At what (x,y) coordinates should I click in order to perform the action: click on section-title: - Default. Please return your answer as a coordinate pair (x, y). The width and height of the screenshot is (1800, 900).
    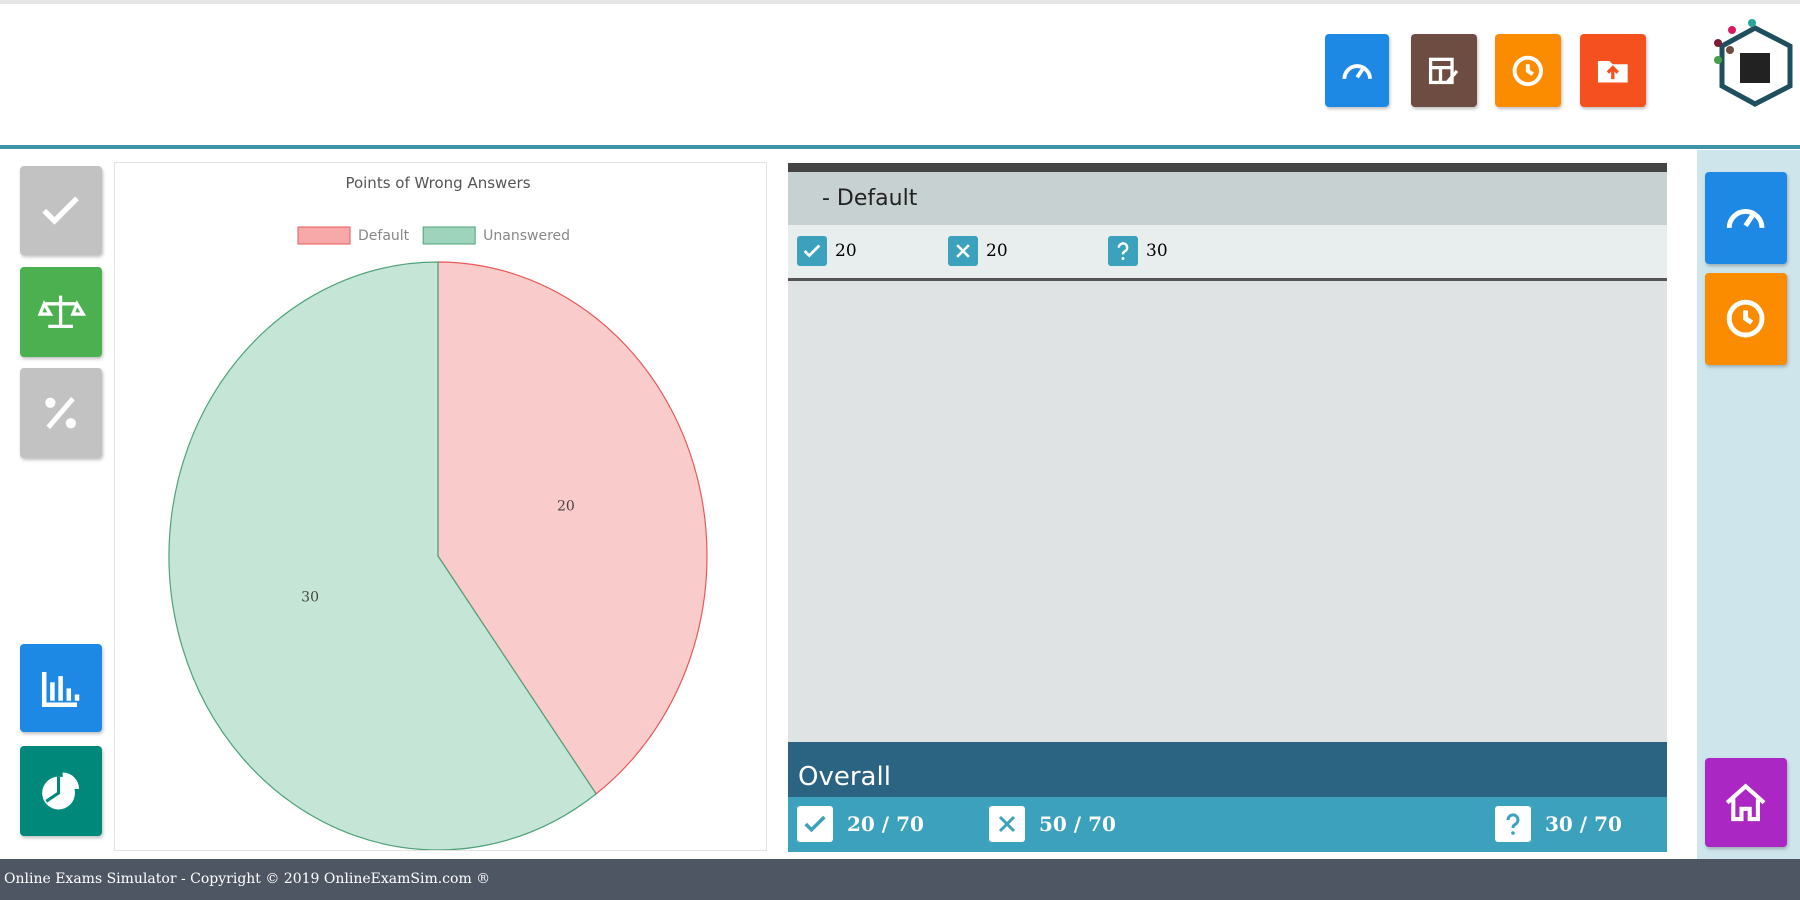
    Looking at the image, I should click on (870, 198).